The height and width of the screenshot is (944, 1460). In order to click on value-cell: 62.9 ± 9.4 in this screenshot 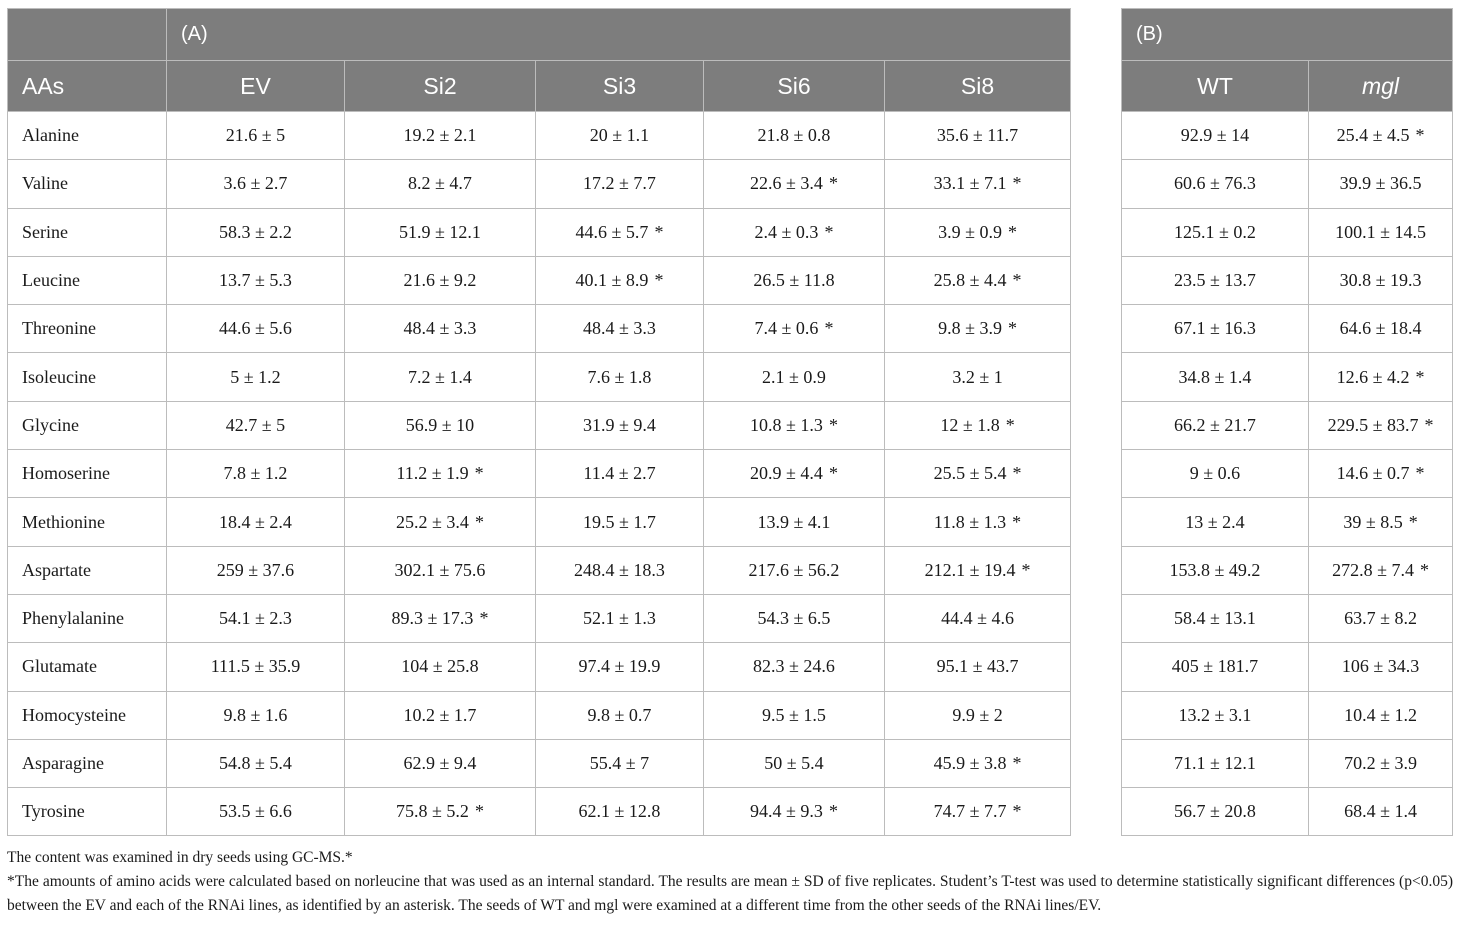, I will do `click(440, 763)`.